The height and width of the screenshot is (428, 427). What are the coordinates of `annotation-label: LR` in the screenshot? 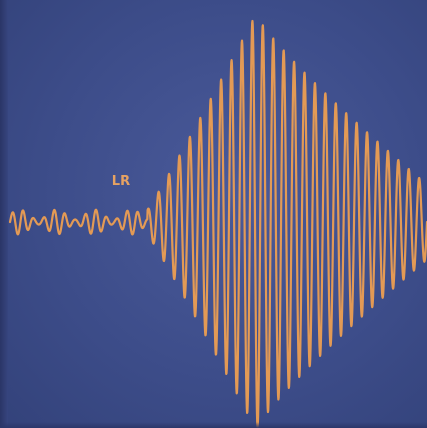 It's located at (121, 181).